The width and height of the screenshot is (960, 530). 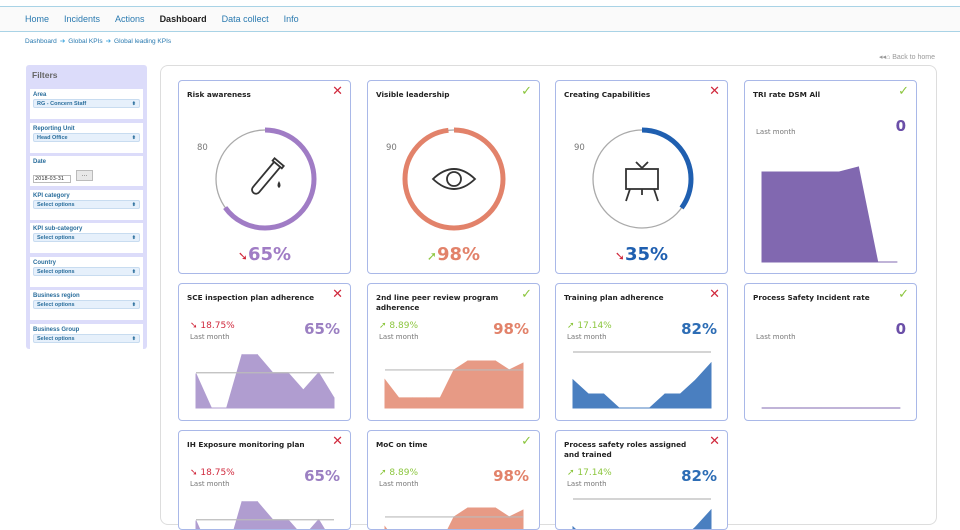 What do you see at coordinates (251, 297) in the screenshot?
I see `card-title: SCE inspection plan adherence` at bounding box center [251, 297].